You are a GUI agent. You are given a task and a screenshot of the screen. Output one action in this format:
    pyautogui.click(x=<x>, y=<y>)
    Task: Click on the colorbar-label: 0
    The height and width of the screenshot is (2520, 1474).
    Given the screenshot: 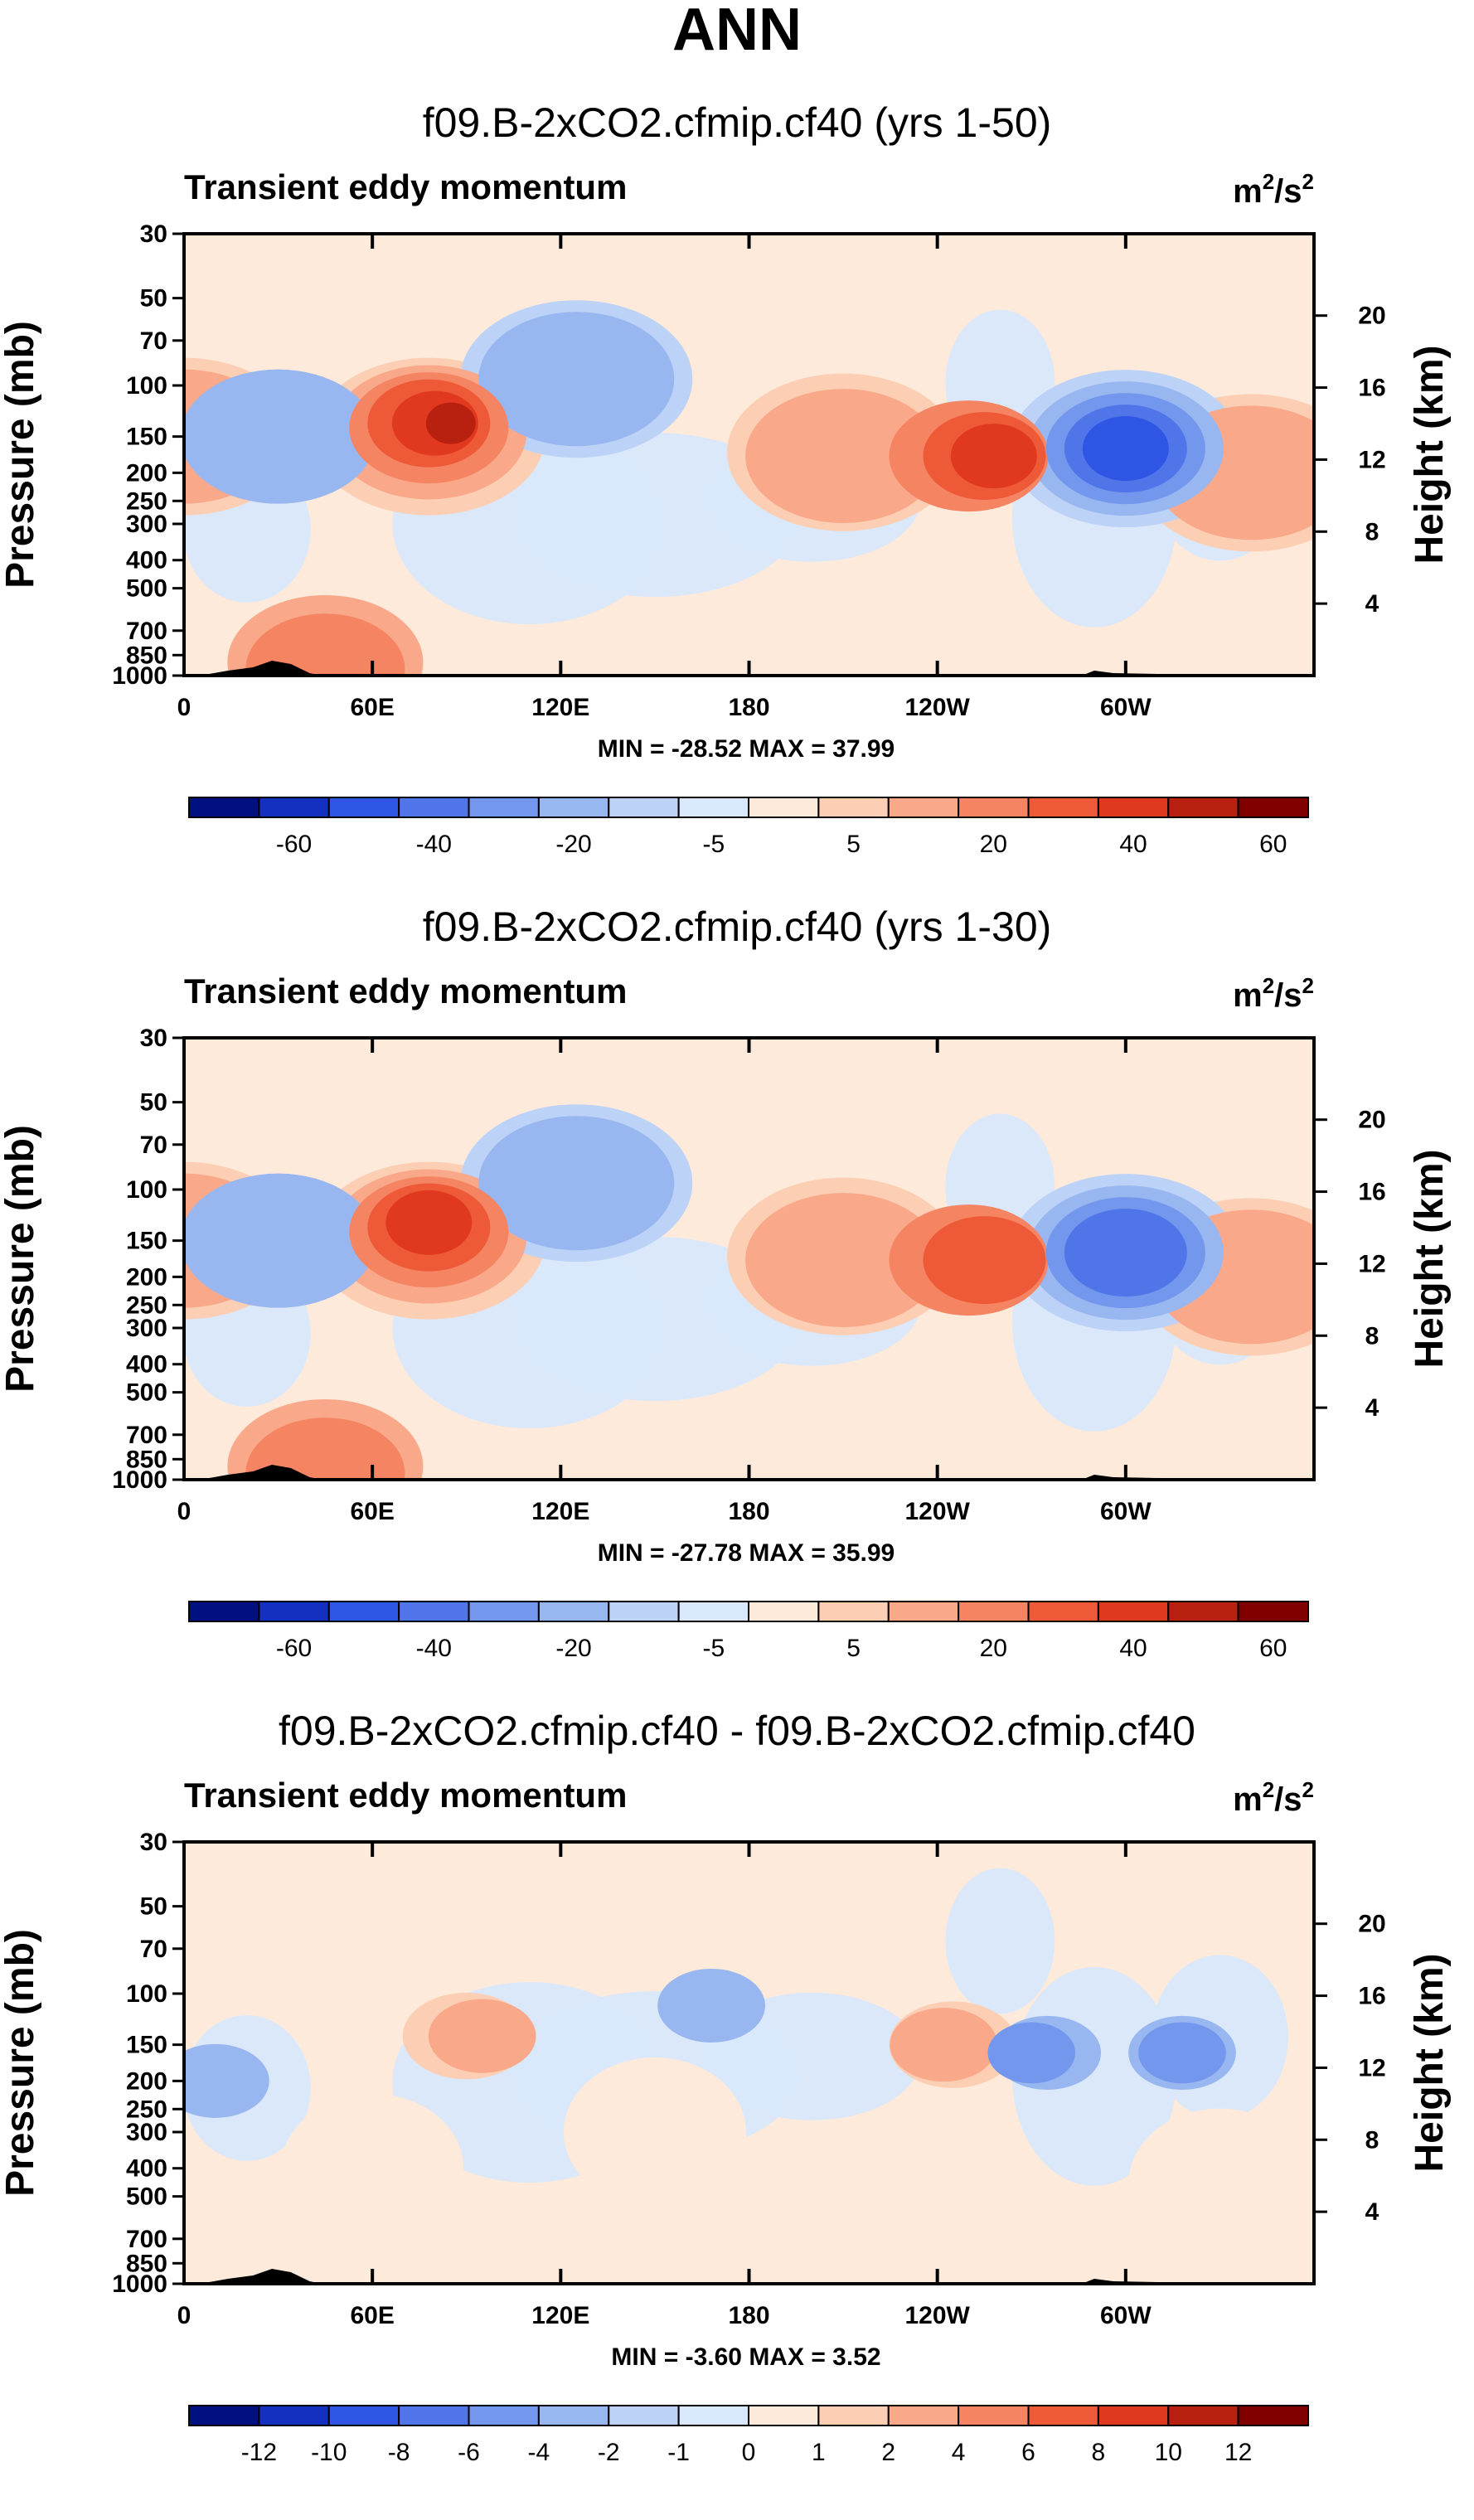 What is the action you would take?
    pyautogui.click(x=749, y=2452)
    